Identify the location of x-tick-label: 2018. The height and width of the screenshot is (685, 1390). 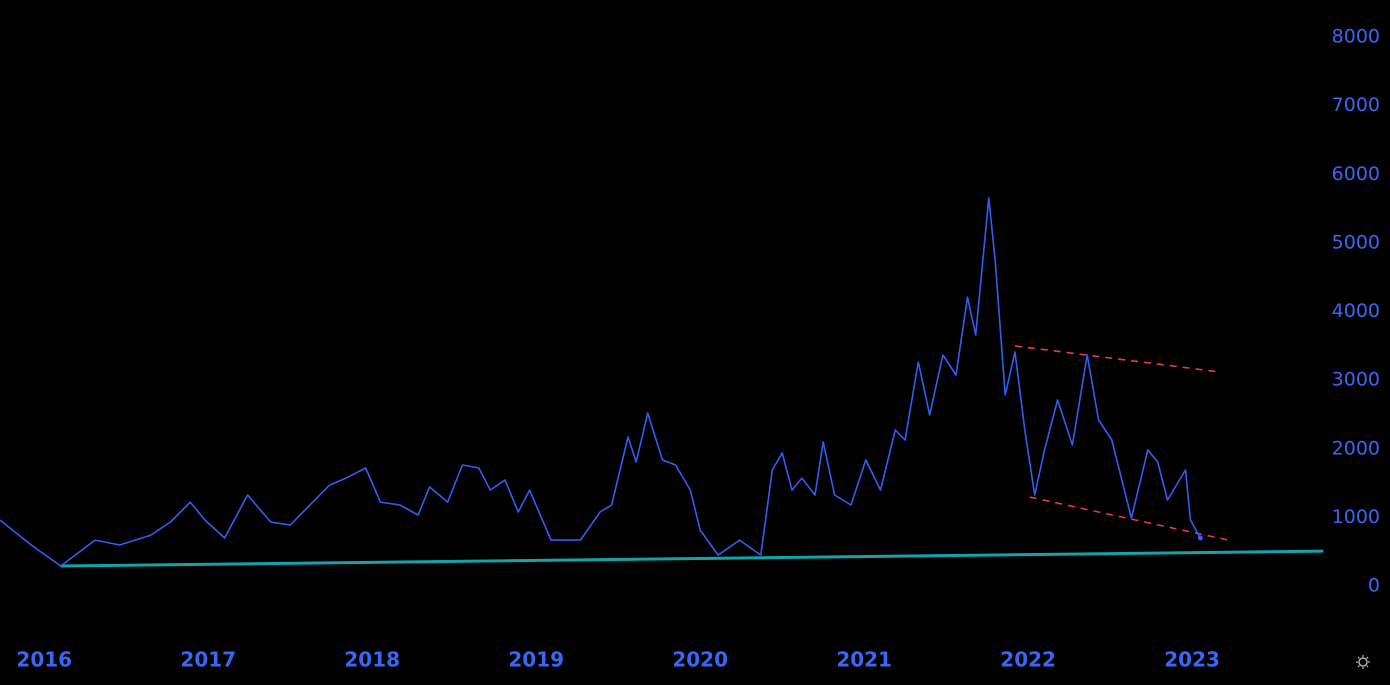
(372, 660).